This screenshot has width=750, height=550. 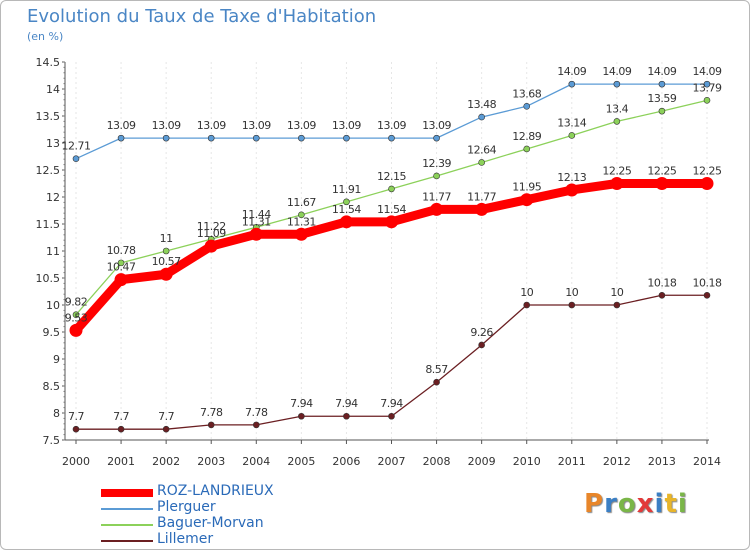 I want to click on x-tick-label: 2003, so click(x=211, y=461).